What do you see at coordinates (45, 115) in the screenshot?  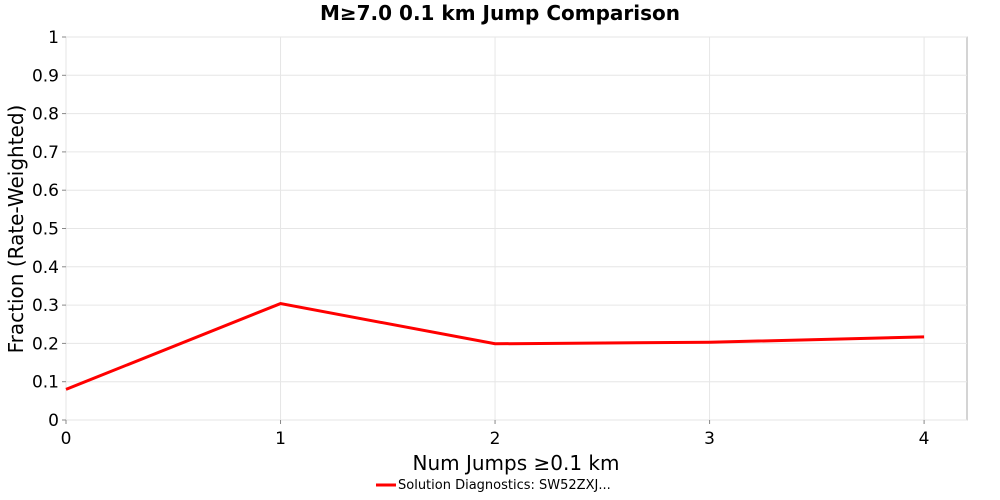 I see `y-tick-label: 0.8` at bounding box center [45, 115].